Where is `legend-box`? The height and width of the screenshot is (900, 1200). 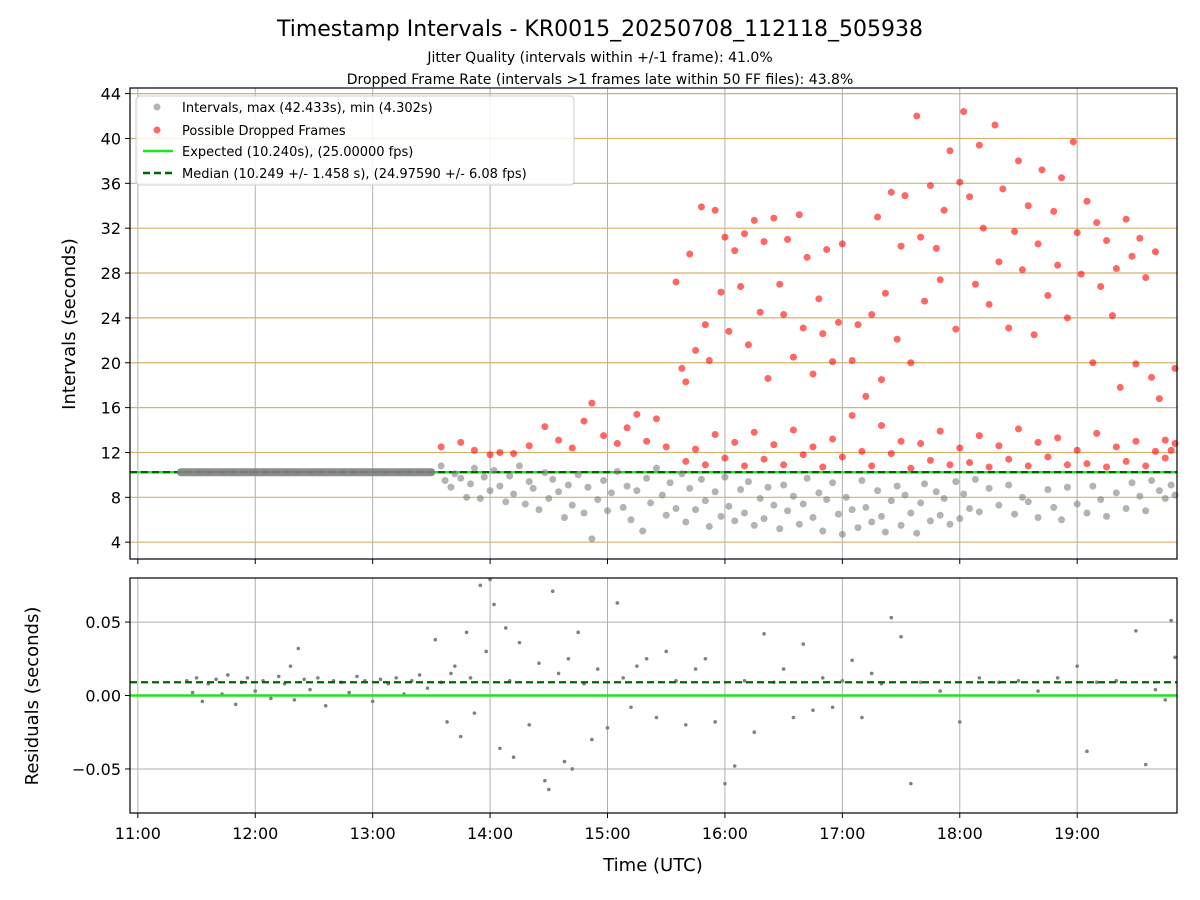 legend-box is located at coordinates (355, 140).